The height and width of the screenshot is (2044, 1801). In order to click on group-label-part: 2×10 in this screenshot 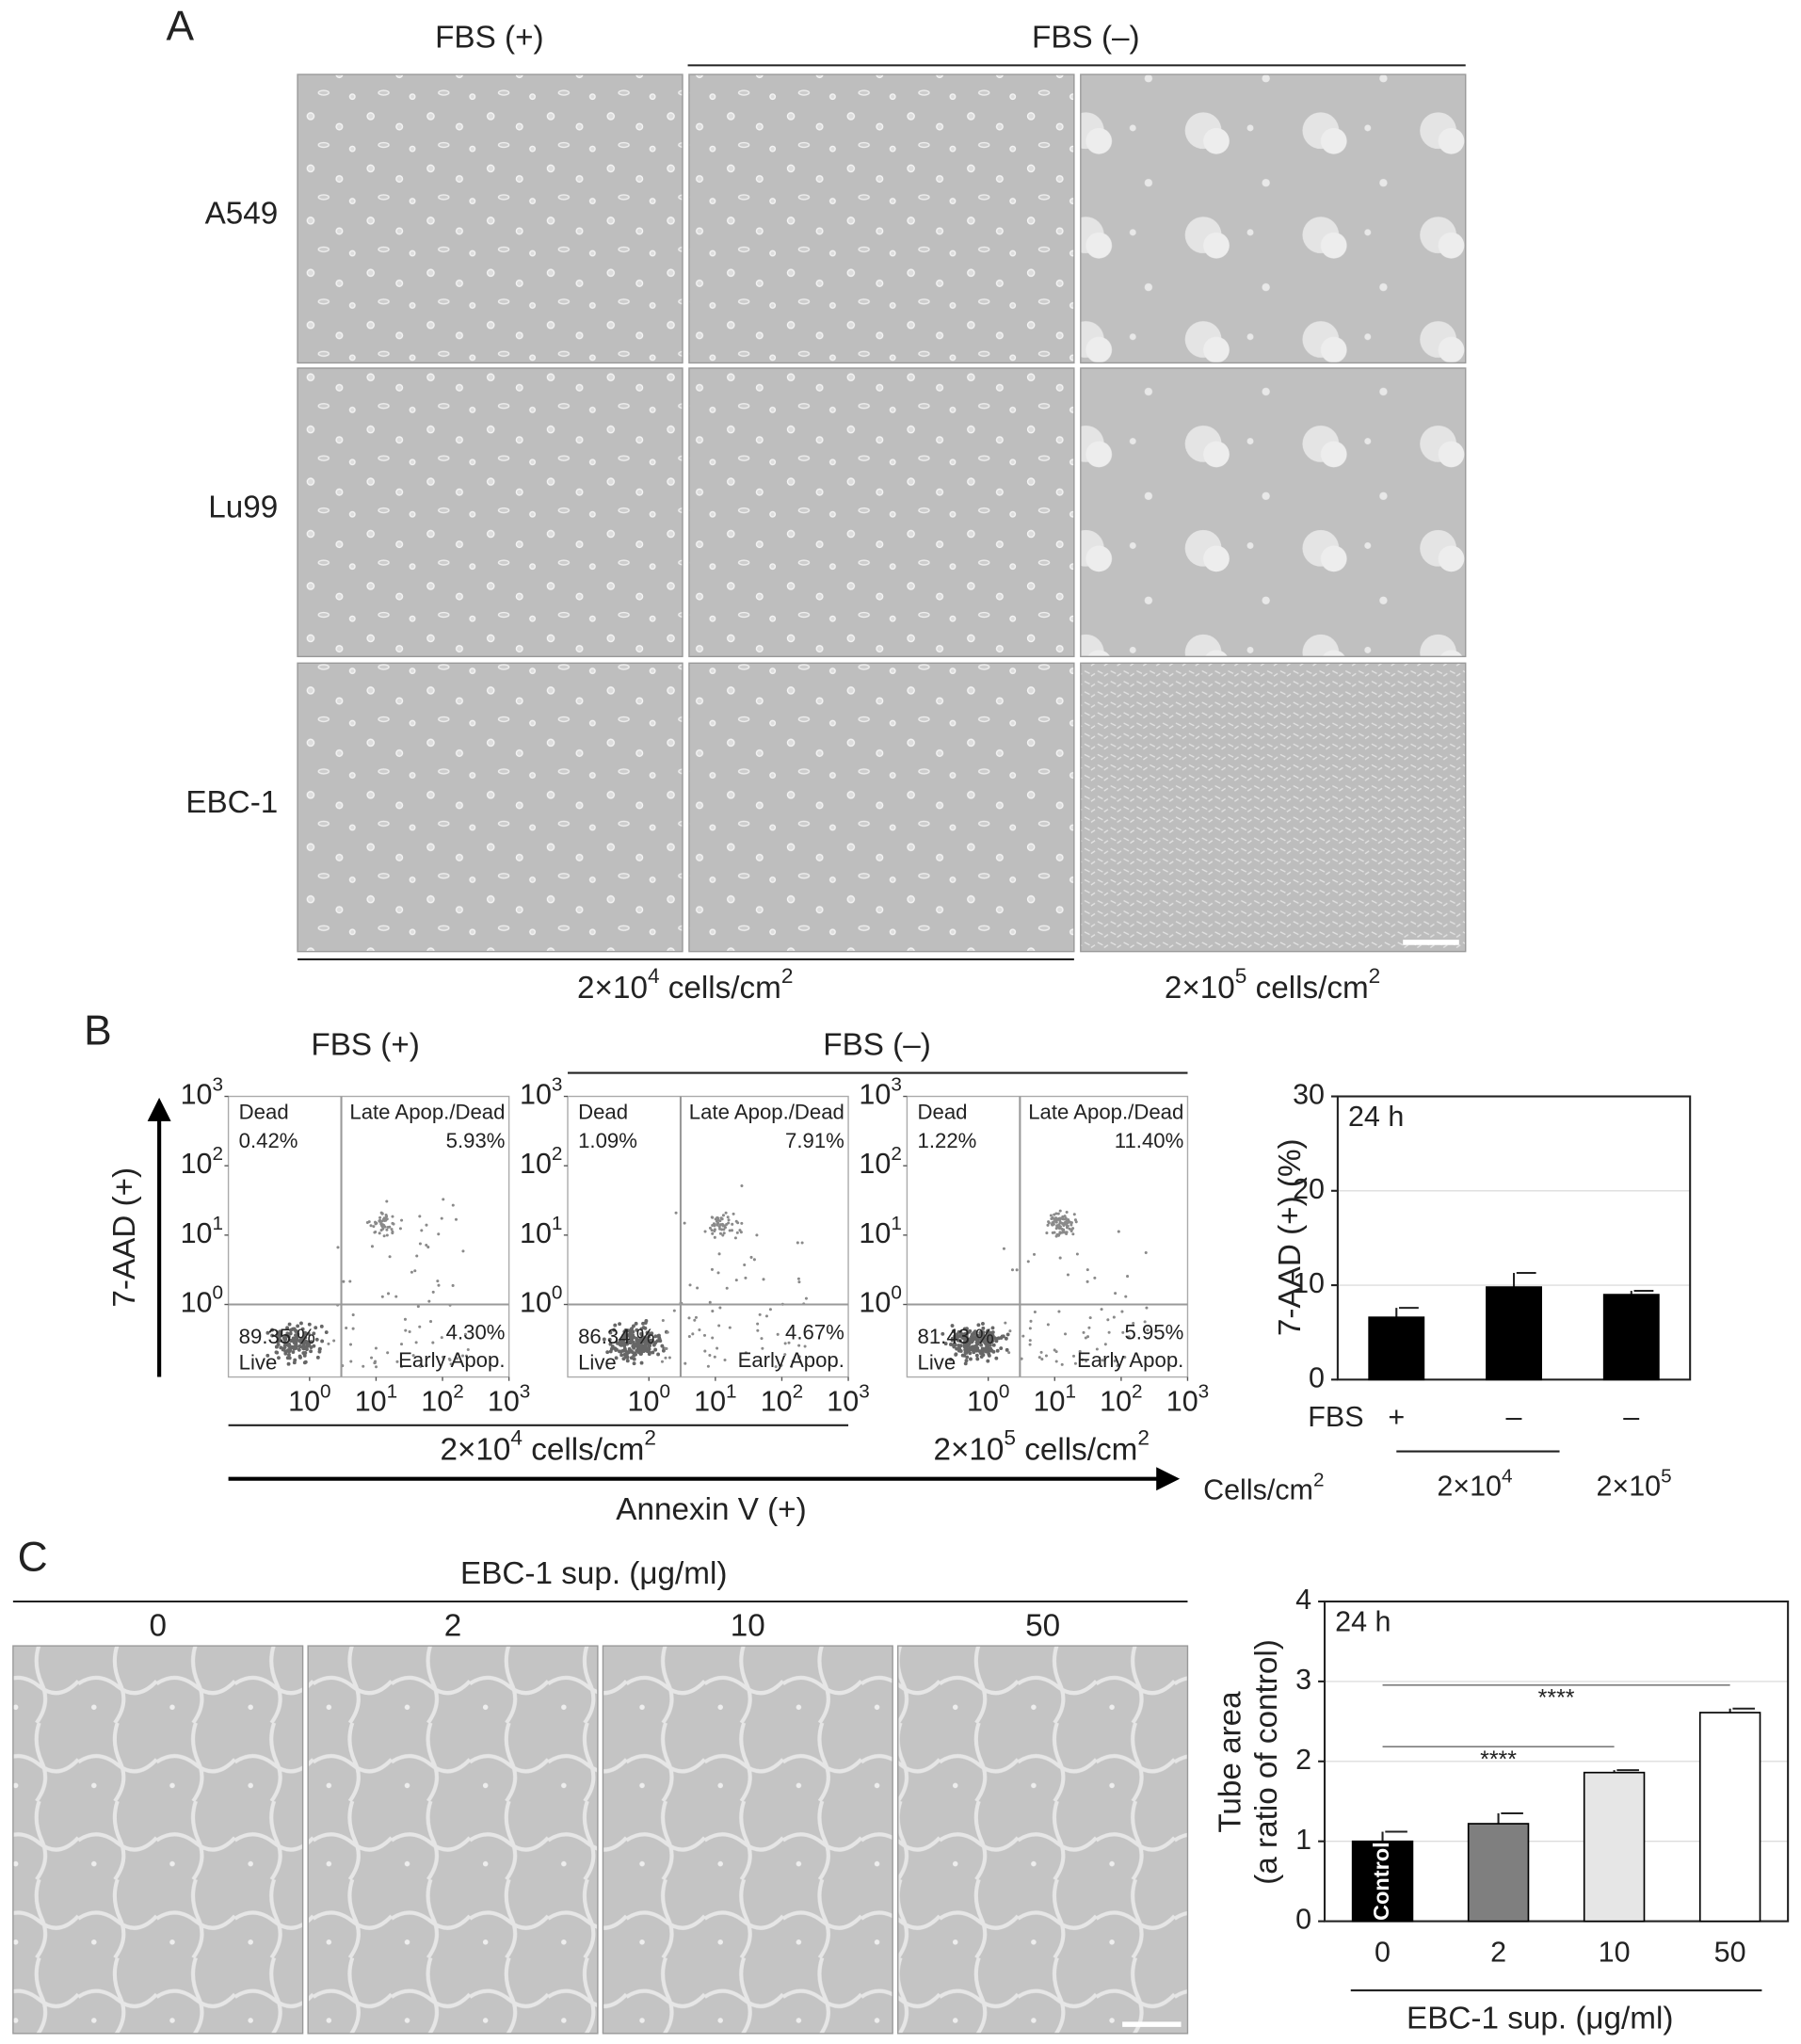, I will do `click(1628, 1486)`.